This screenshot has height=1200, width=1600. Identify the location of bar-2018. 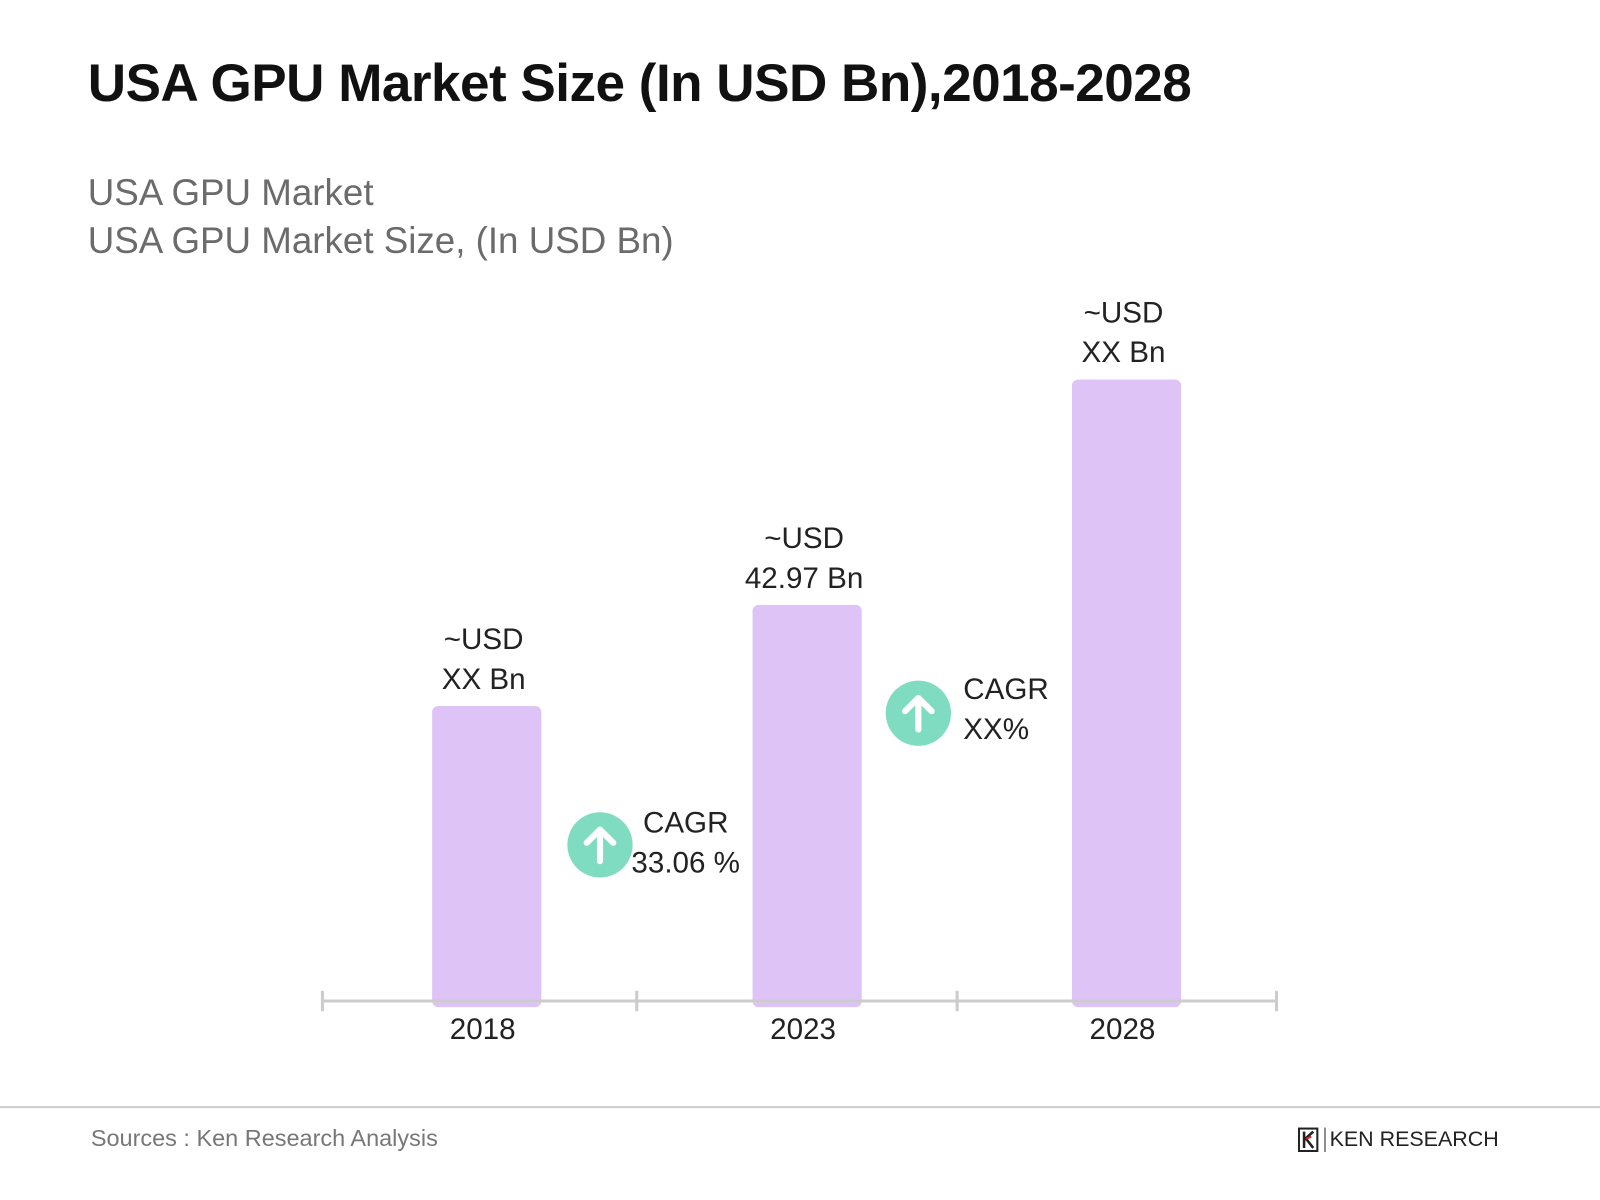
(487, 856).